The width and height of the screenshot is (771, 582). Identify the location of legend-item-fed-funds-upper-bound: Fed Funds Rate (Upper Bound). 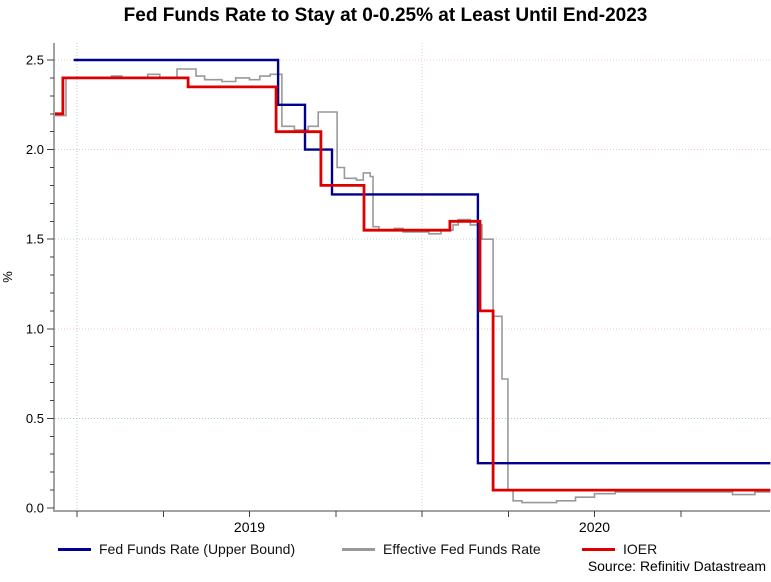
(176, 549).